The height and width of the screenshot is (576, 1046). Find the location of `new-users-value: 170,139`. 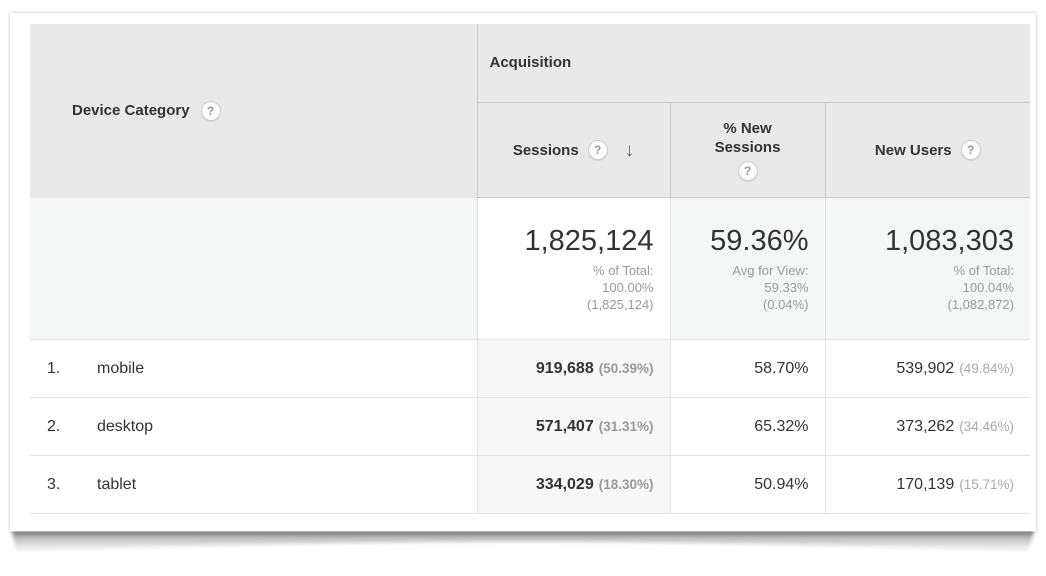

new-users-value: 170,139 is located at coordinates (925, 484).